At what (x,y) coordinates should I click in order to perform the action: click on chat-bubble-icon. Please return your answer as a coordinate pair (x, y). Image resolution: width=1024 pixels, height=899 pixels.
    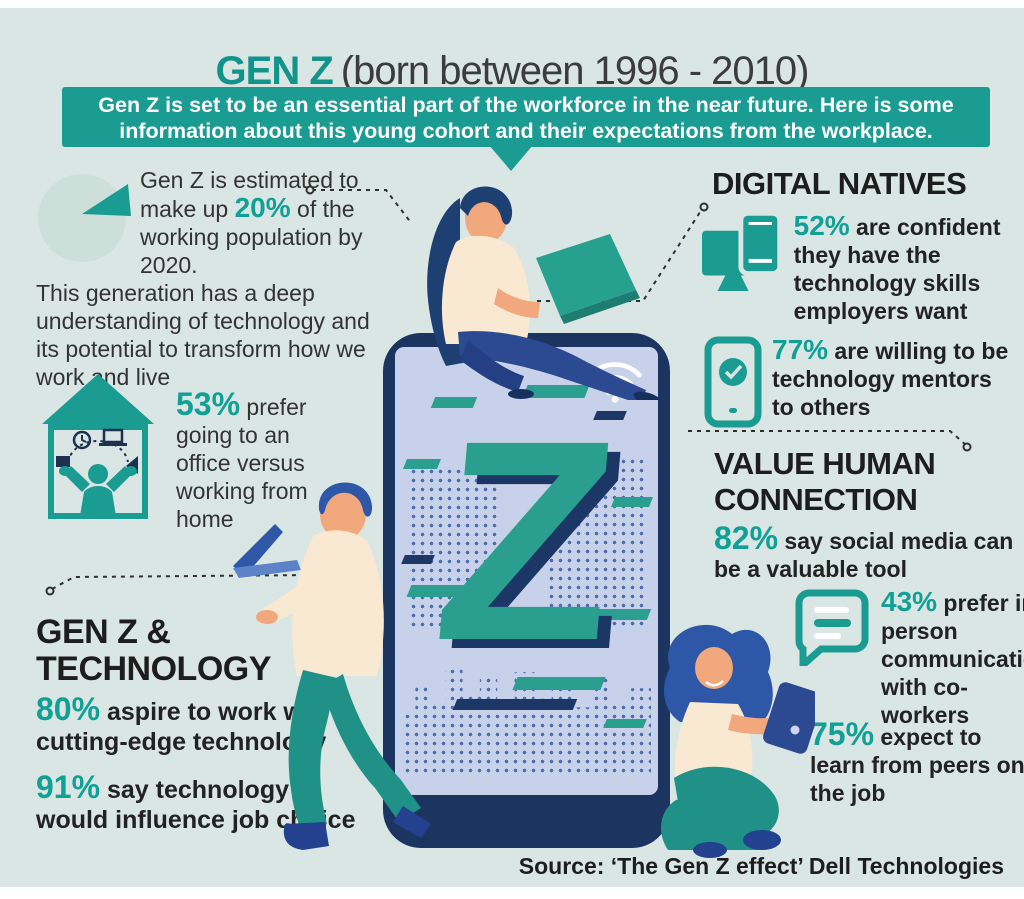
    Looking at the image, I should click on (832, 627).